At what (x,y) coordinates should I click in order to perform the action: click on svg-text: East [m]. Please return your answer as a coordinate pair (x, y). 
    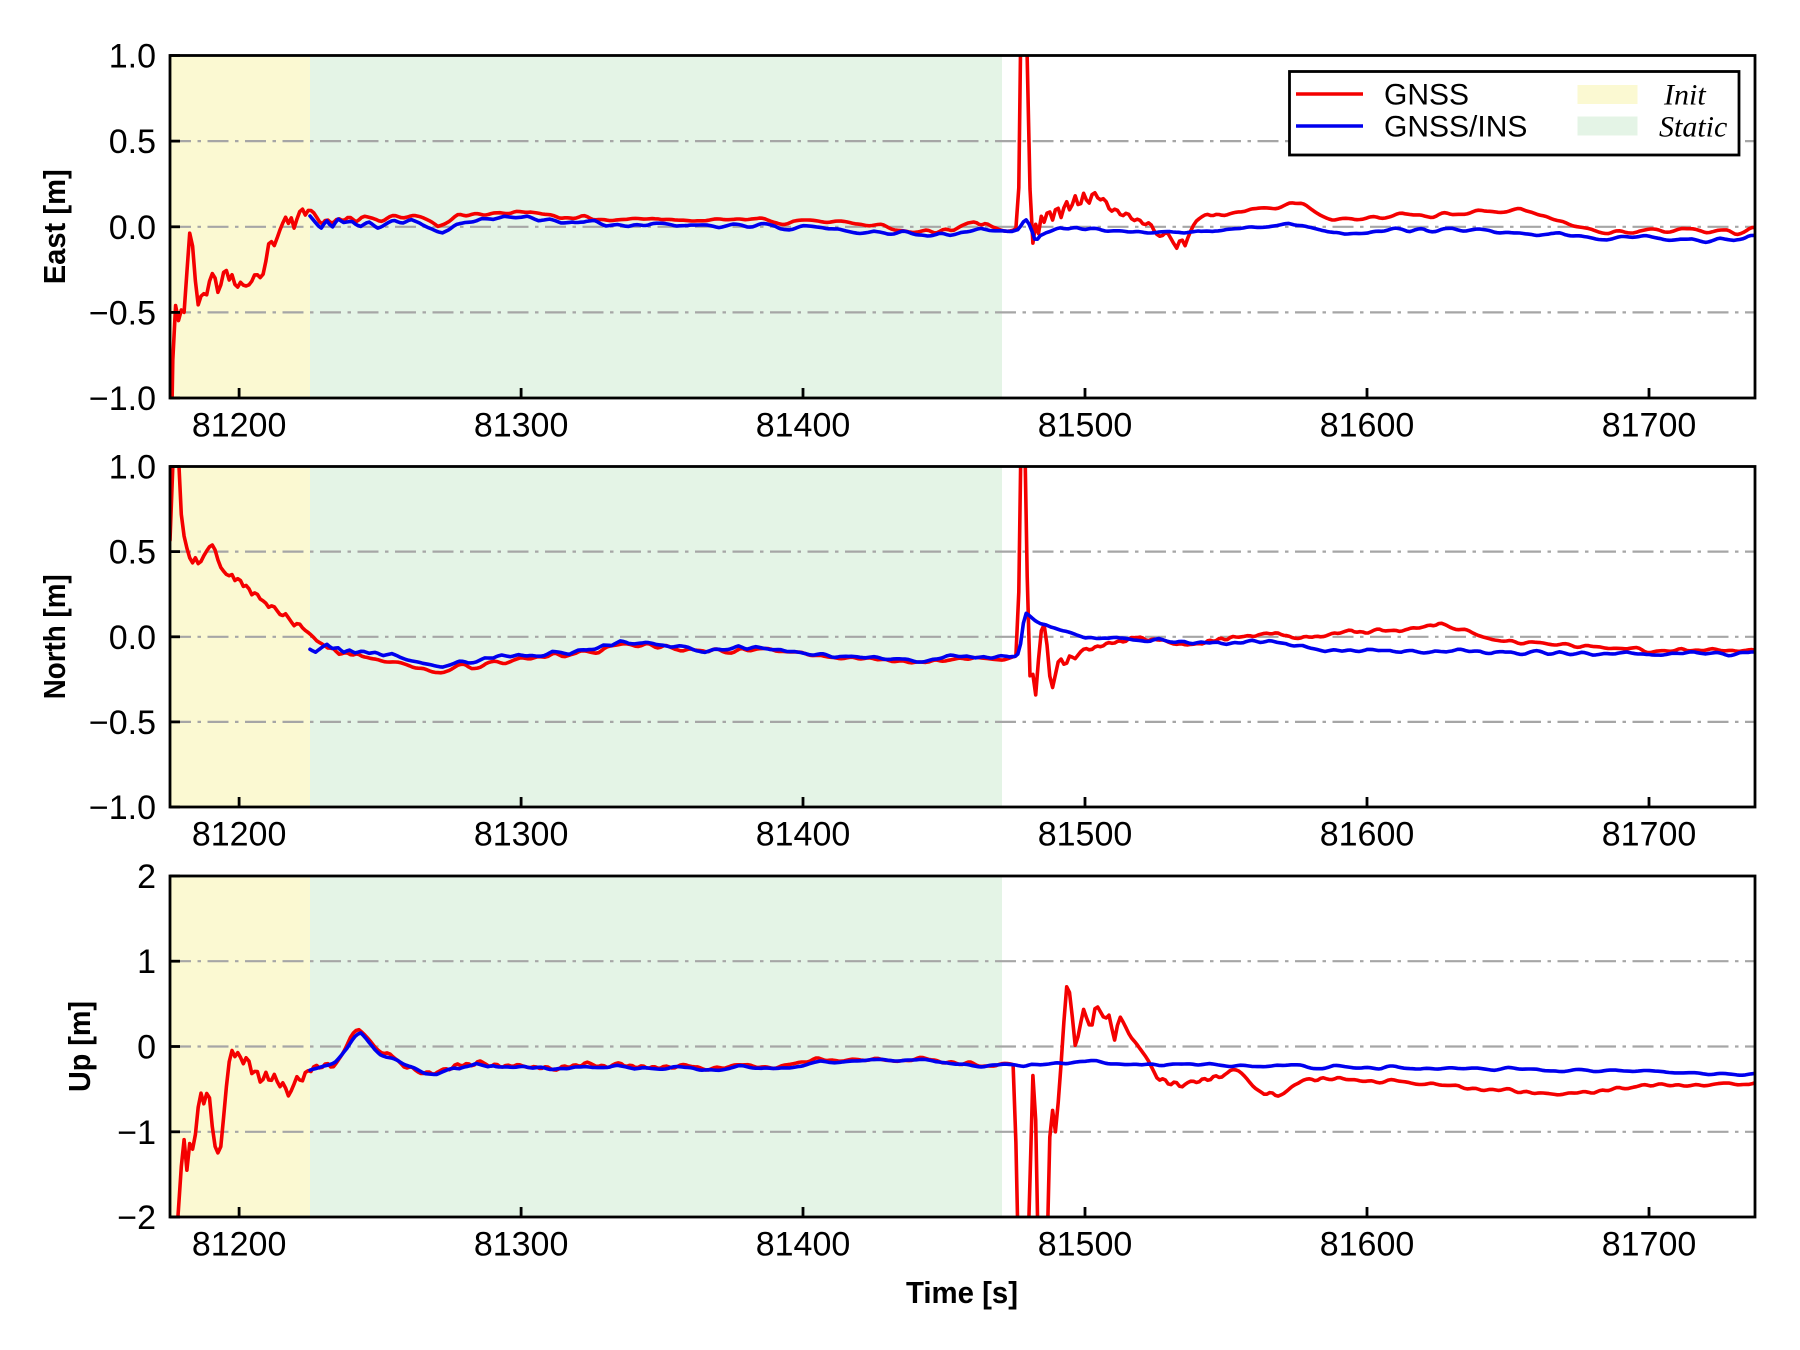
    Looking at the image, I should click on (54, 226).